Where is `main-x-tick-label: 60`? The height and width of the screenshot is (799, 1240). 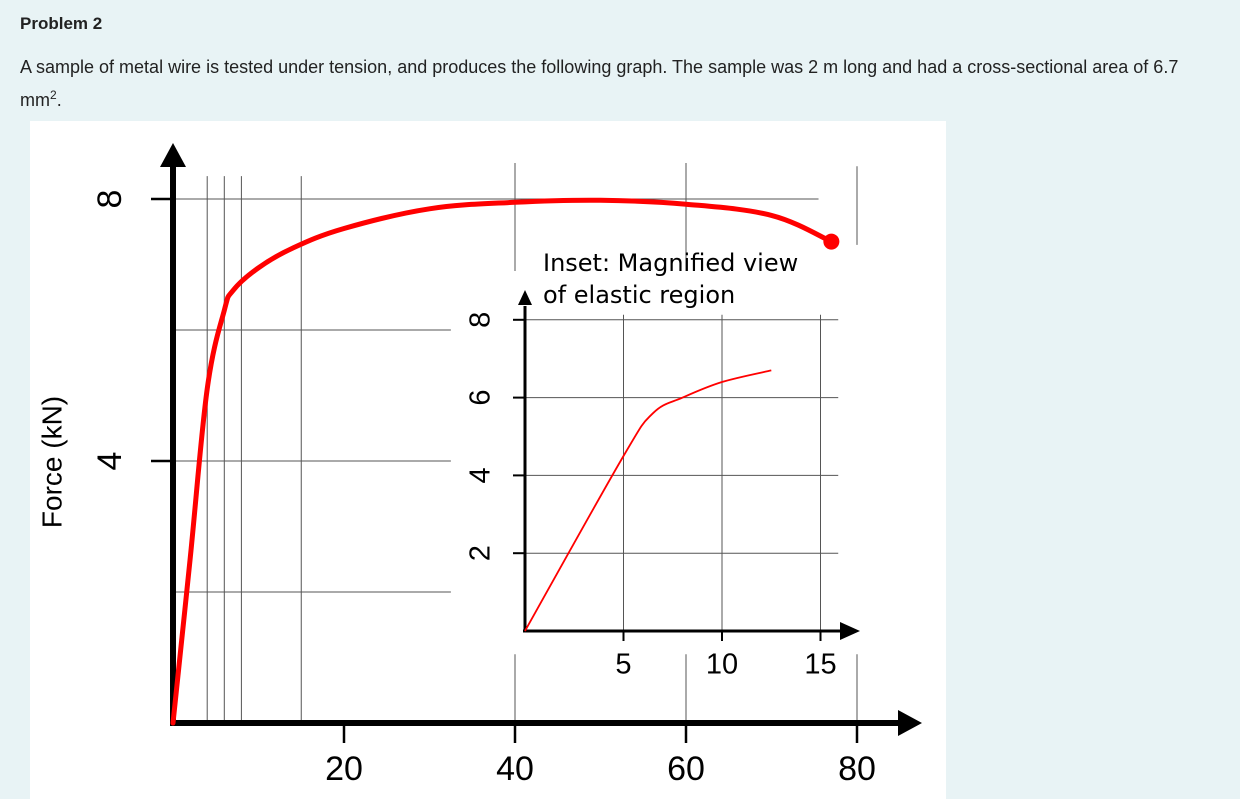
main-x-tick-label: 60 is located at coordinates (686, 769).